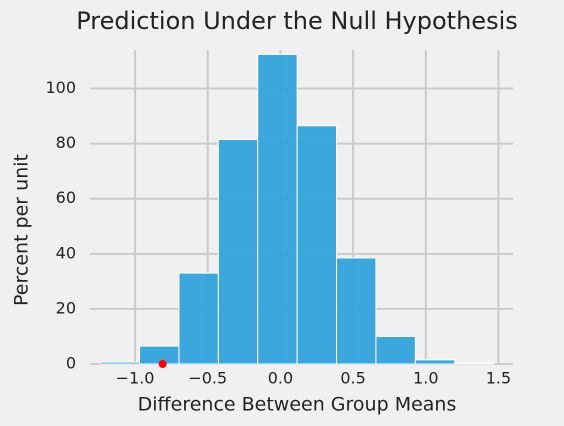  What do you see at coordinates (66, 142) in the screenshot?
I see `y-tick-label: 80` at bounding box center [66, 142].